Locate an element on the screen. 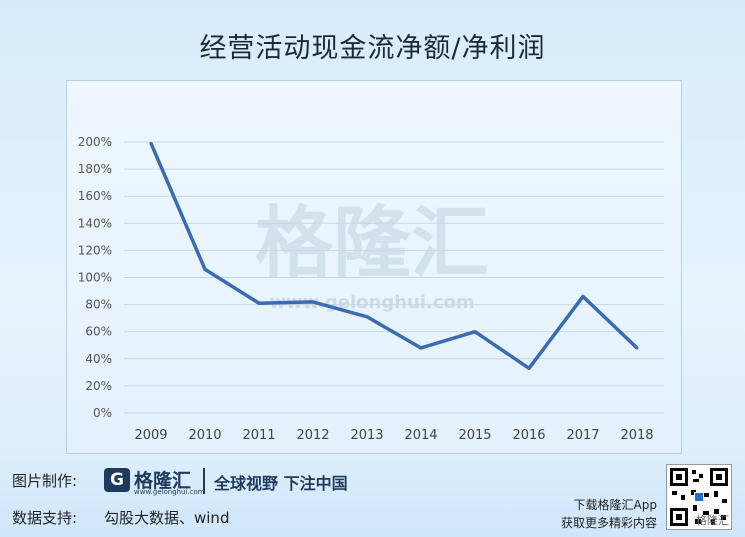  y-tick-labels: 0% 20% 40% 60% 80% 100% 120% 140% 160% 180% 200% is located at coordinates (95, 277).